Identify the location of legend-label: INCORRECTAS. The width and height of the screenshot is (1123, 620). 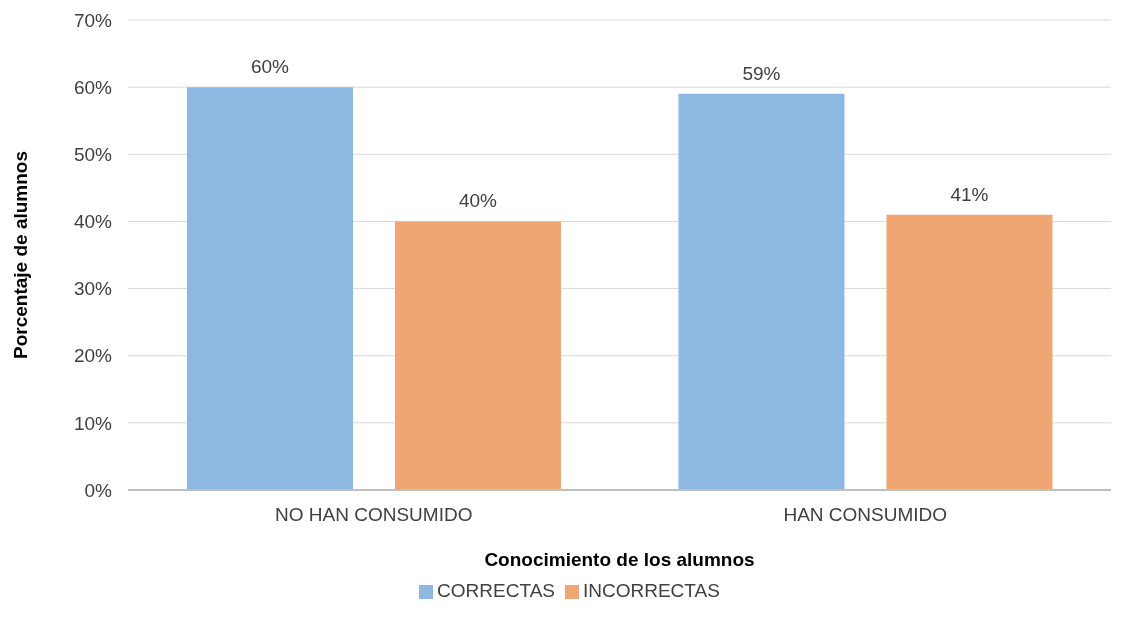
(651, 590).